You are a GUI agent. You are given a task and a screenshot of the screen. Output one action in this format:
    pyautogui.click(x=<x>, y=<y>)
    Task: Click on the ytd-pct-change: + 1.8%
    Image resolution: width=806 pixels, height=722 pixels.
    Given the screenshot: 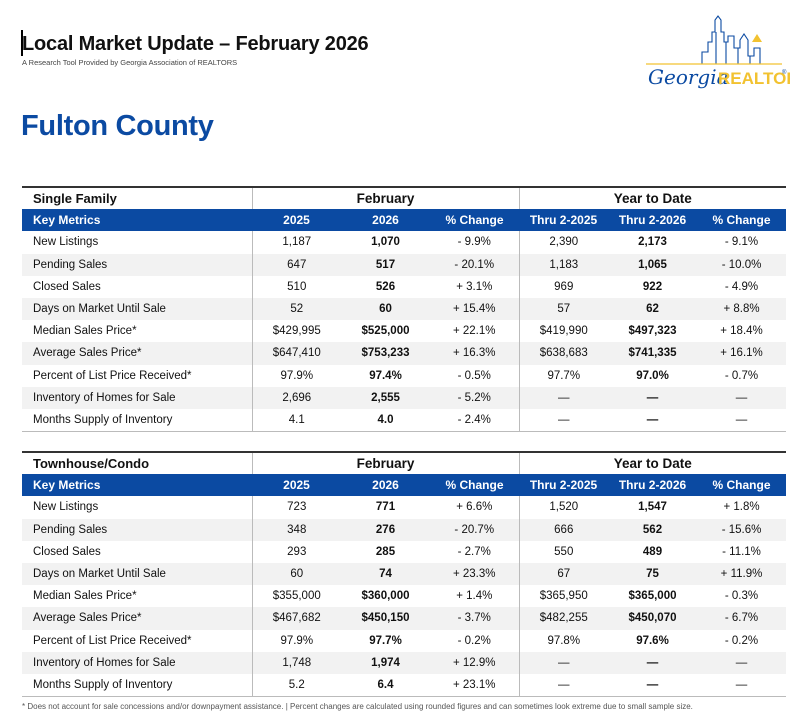 What is the action you would take?
    pyautogui.click(x=741, y=507)
    